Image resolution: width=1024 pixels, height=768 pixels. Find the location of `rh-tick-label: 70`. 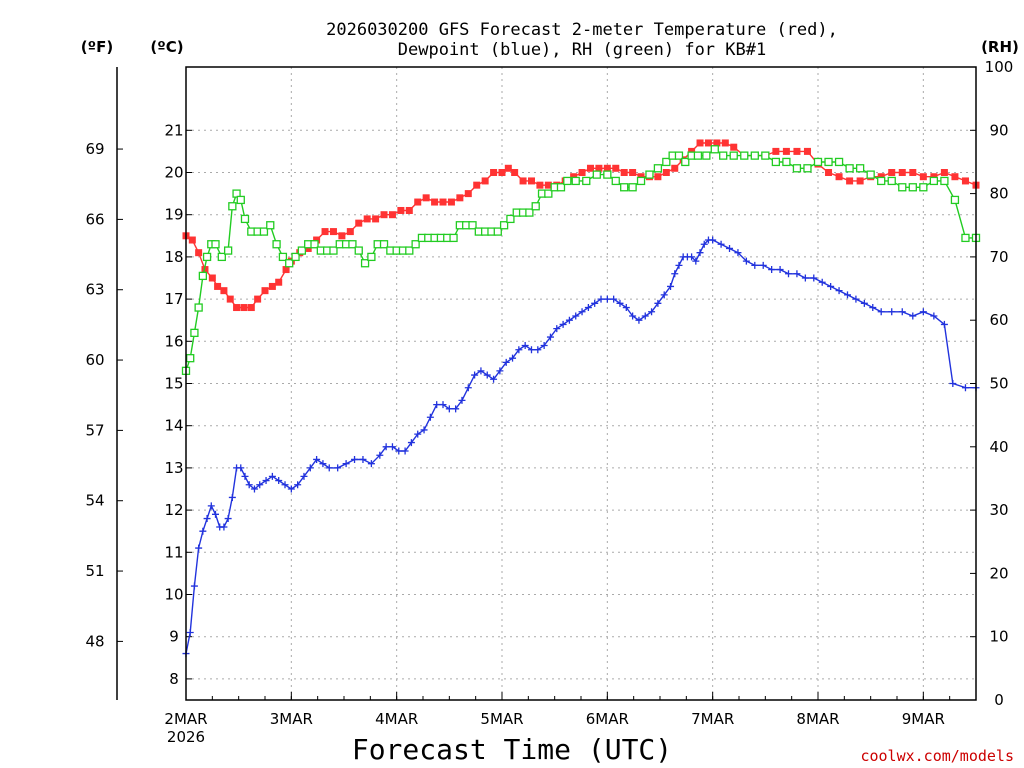

rh-tick-label: 70 is located at coordinates (998, 257).